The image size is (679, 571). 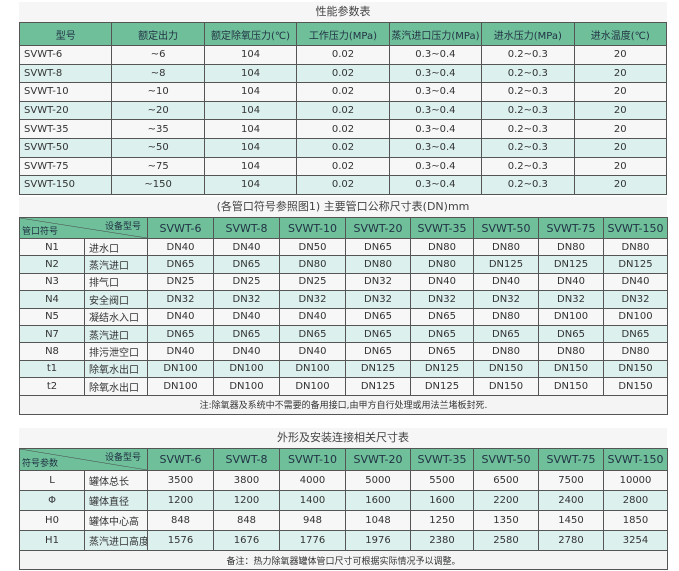 I want to click on symbol-cell: N1, so click(x=52, y=247).